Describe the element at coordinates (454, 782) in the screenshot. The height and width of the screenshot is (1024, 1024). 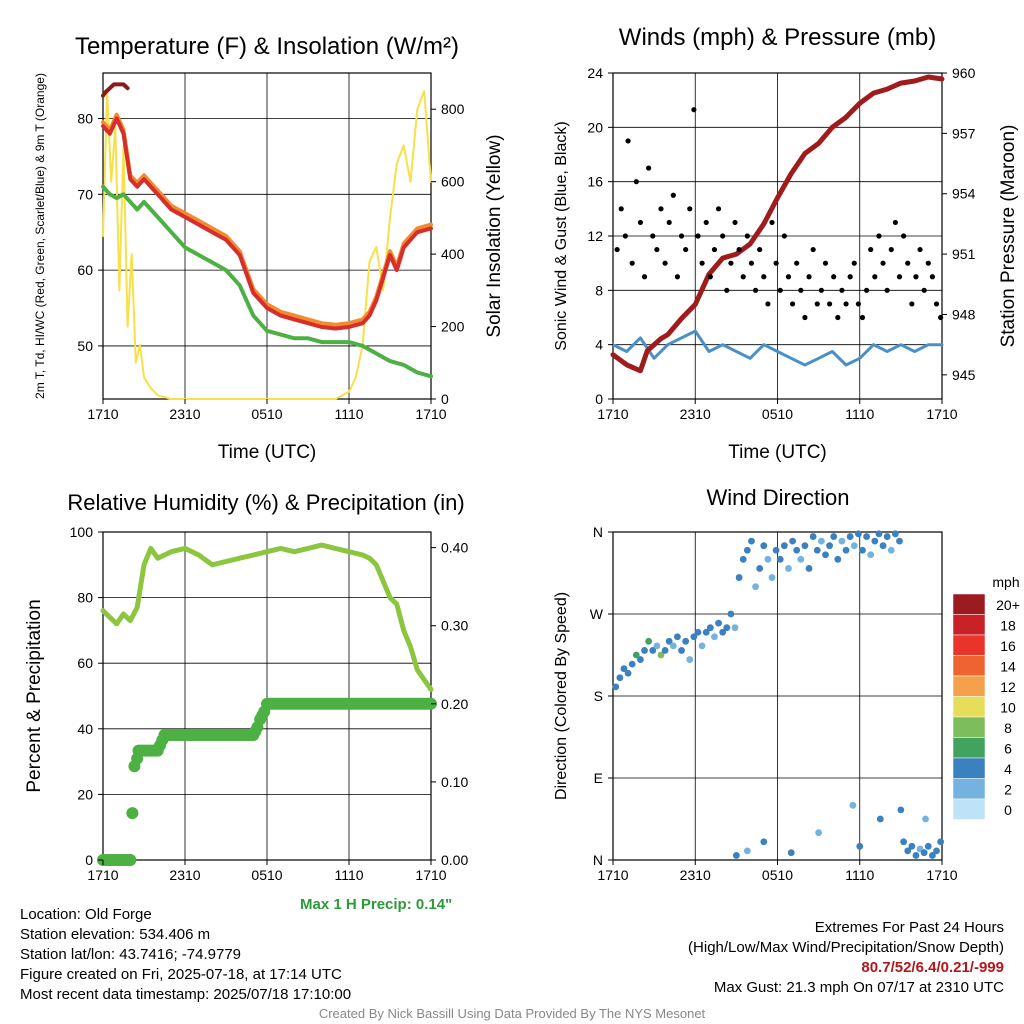
I see `y-right-tick-label: 0.10` at that location.